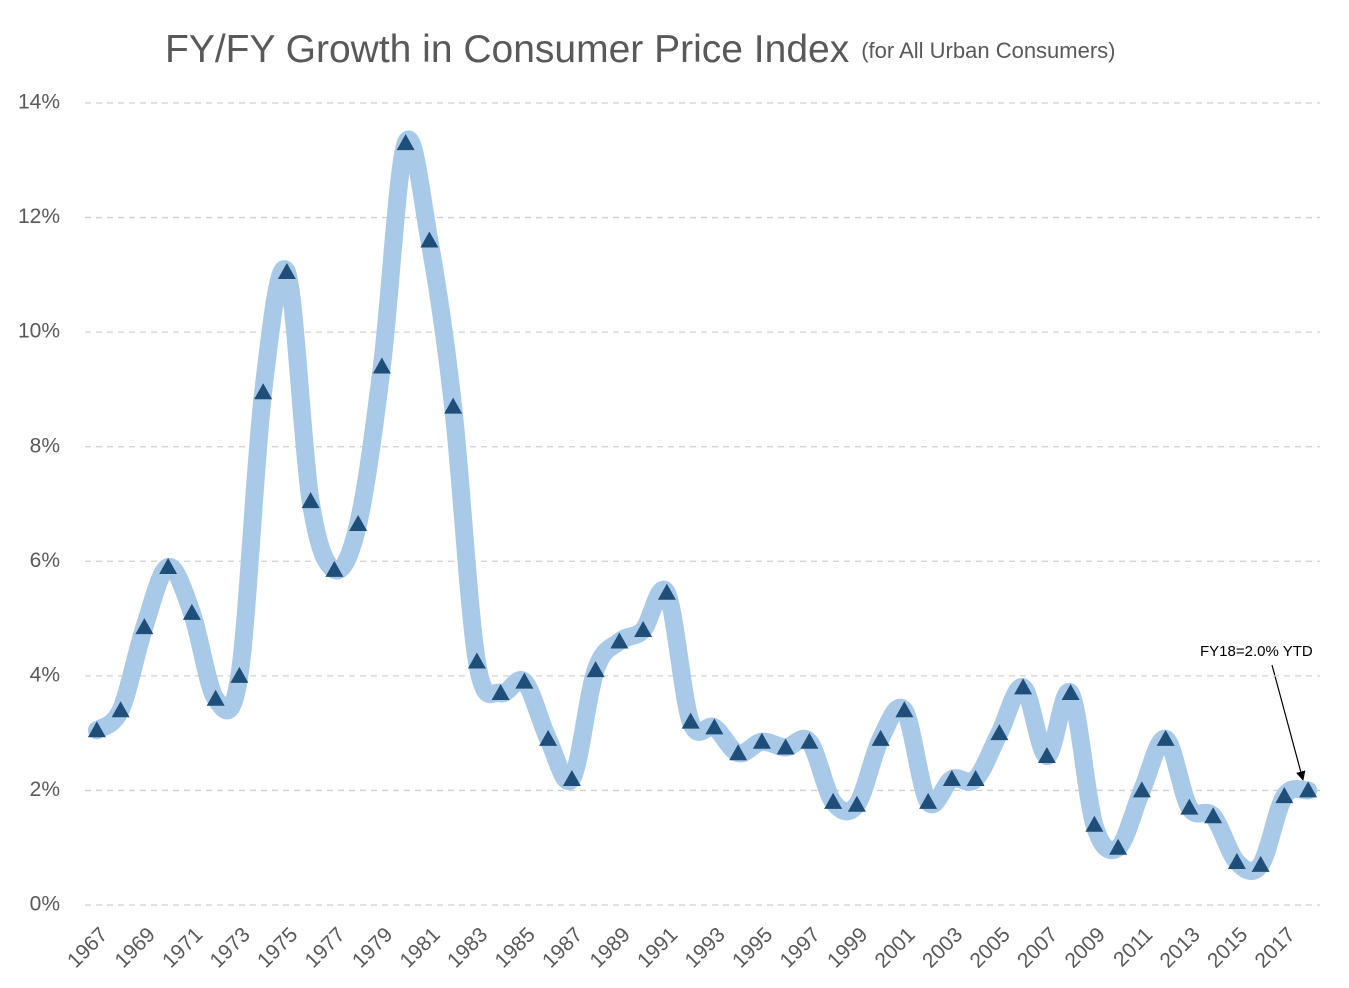  What do you see at coordinates (230, 947) in the screenshot?
I see `x-tick-label: 1973` at bounding box center [230, 947].